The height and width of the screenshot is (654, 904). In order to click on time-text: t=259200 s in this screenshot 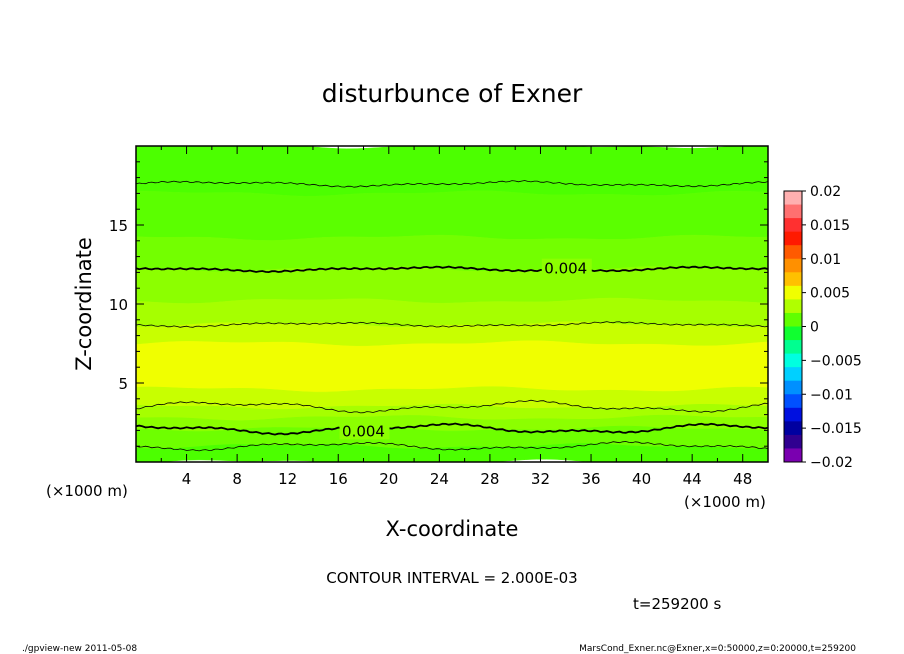, I will do `click(677, 604)`.